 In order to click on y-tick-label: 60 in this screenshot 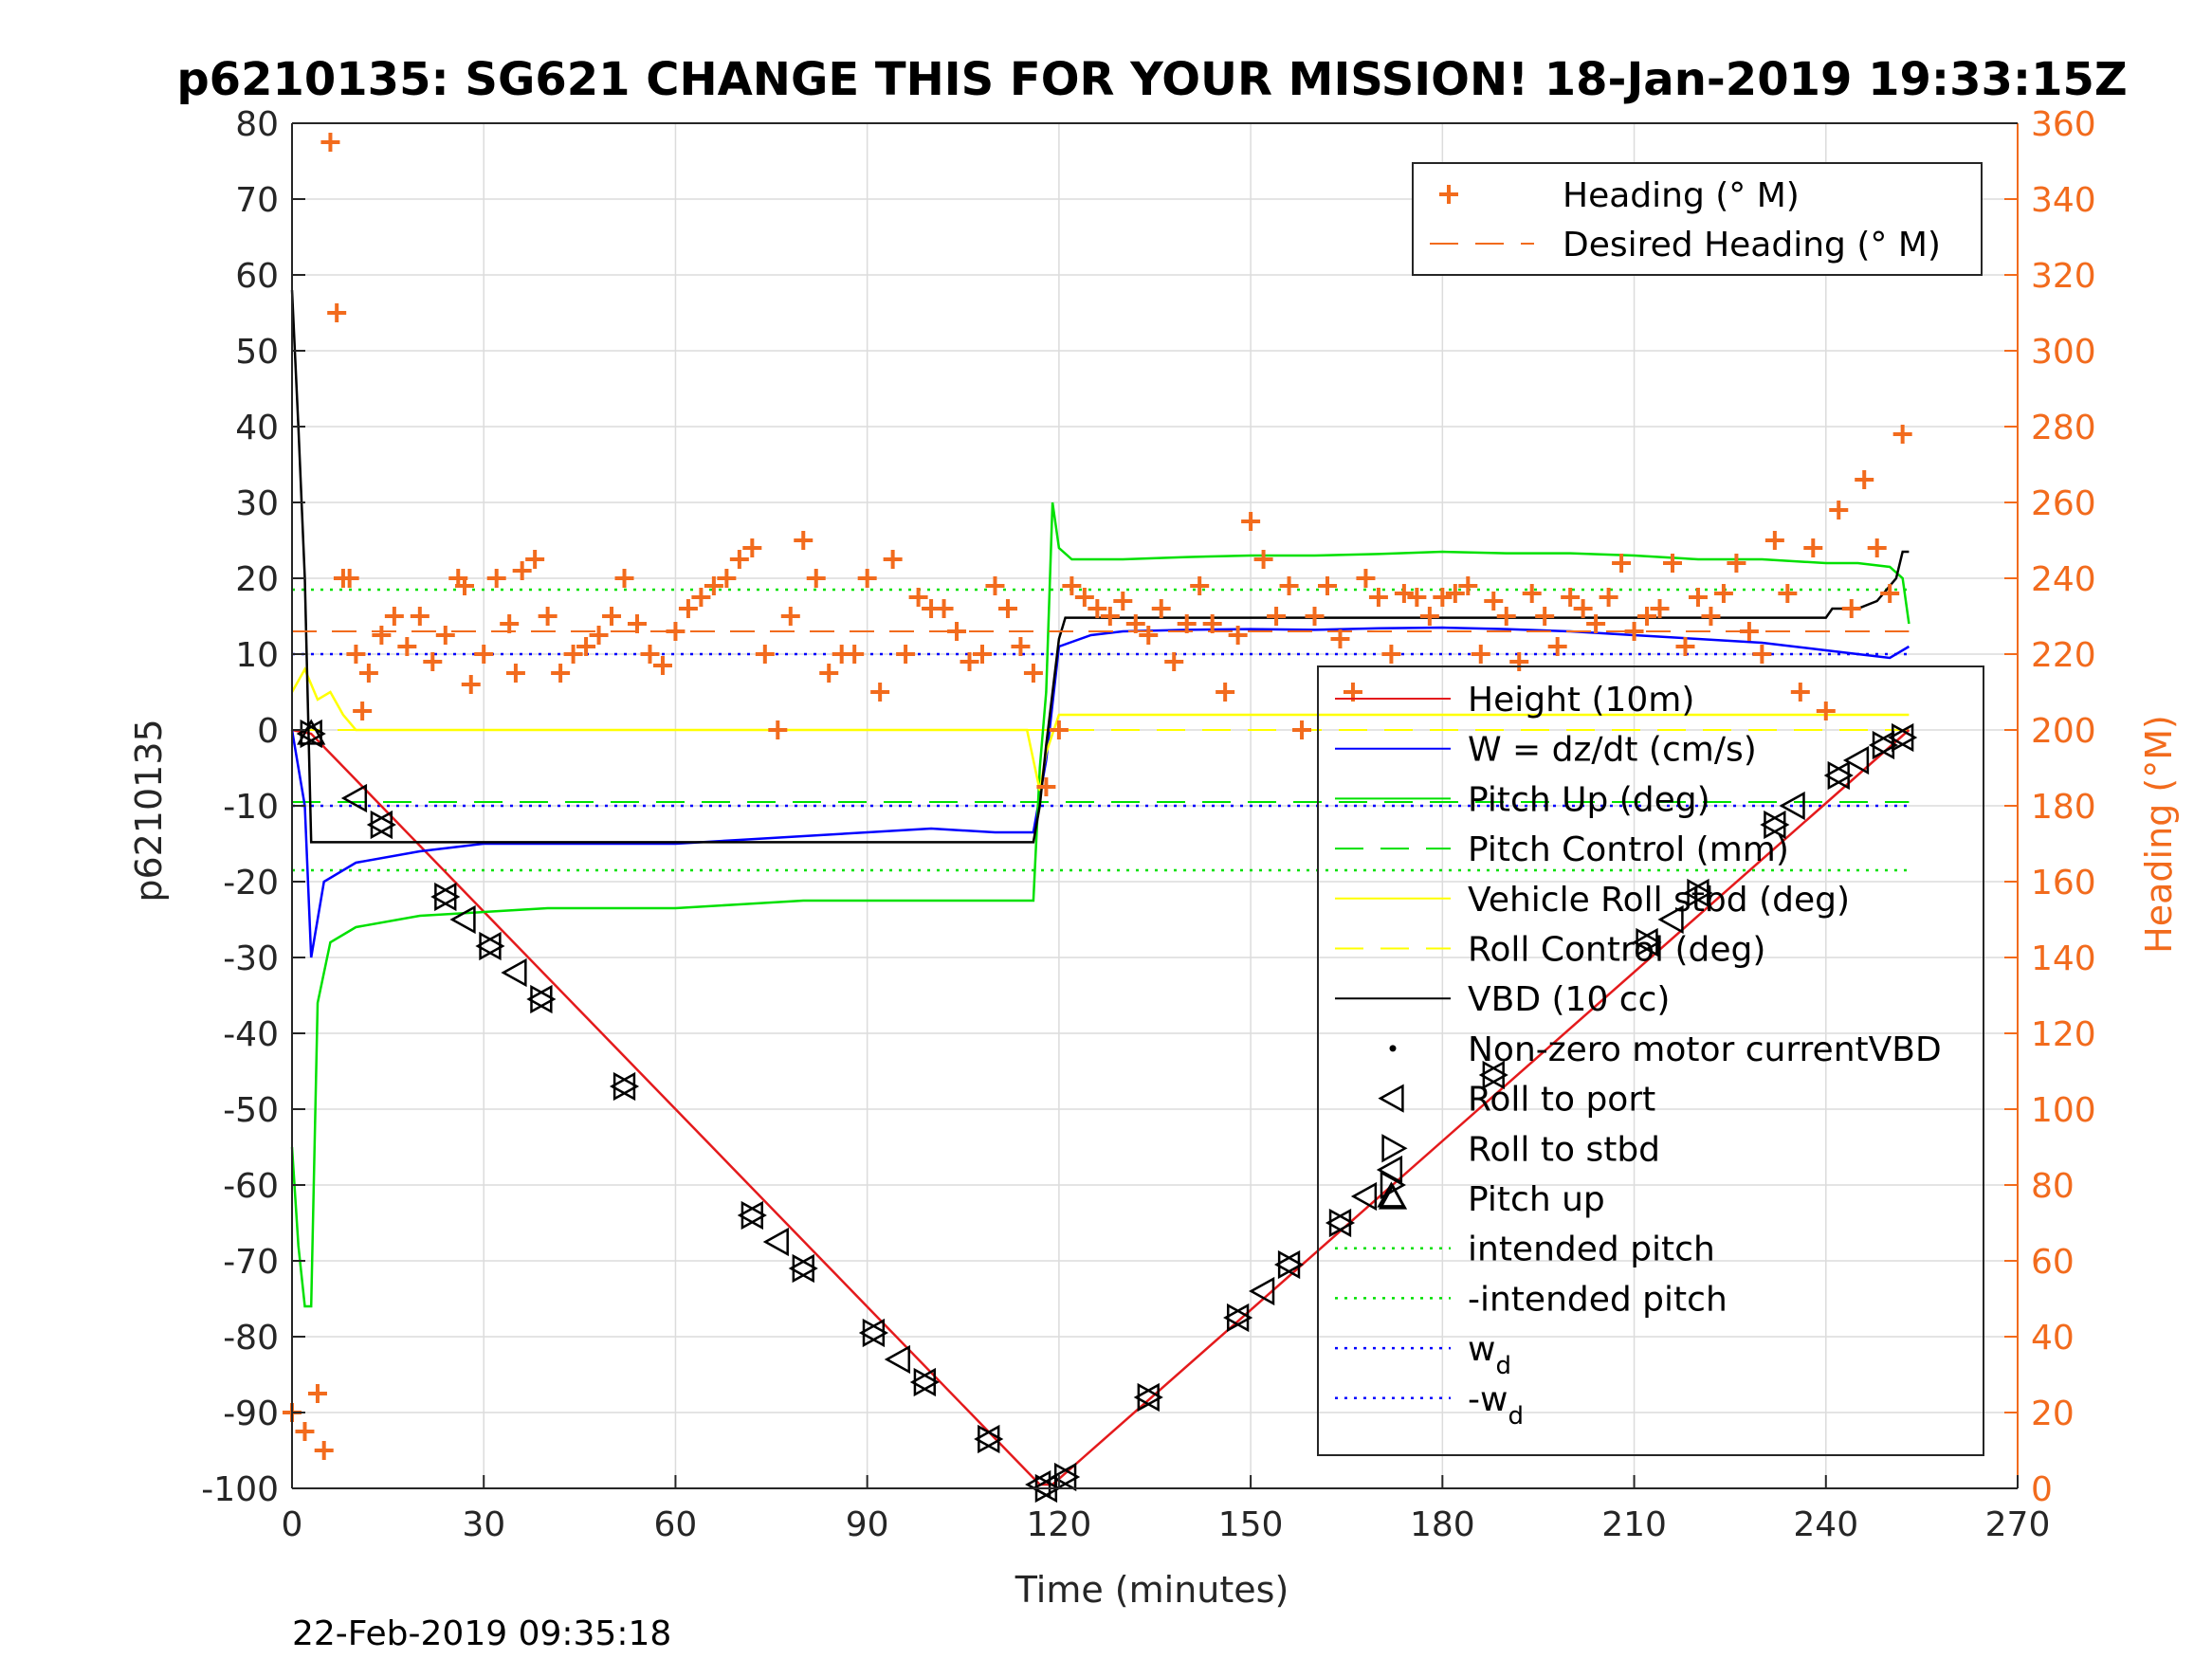, I will do `click(257, 276)`.